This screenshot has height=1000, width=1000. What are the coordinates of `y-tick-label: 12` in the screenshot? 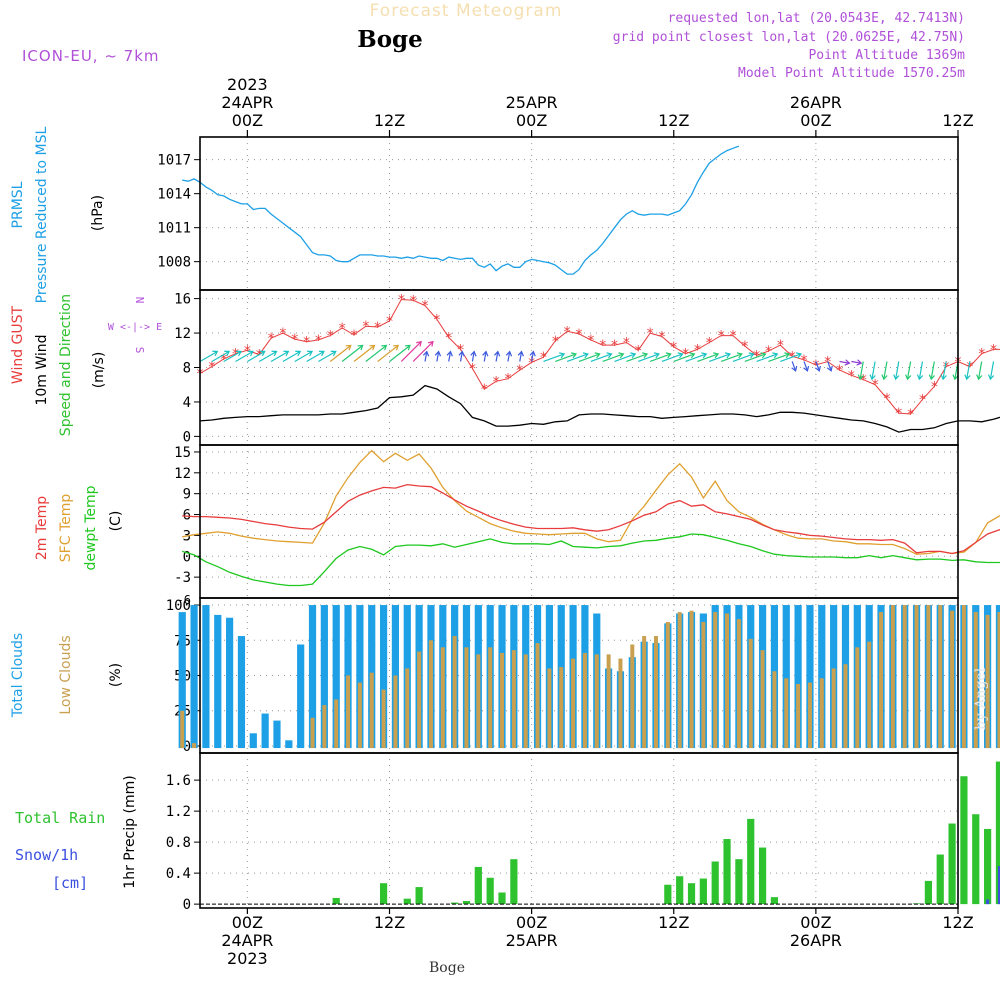 It's located at (182, 474).